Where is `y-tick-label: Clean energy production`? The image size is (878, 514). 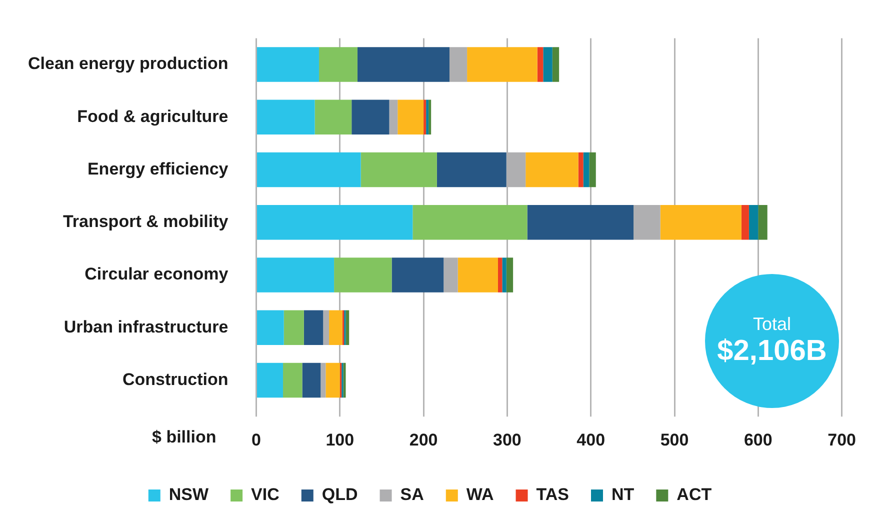 y-tick-label: Clean energy production is located at coordinates (128, 64).